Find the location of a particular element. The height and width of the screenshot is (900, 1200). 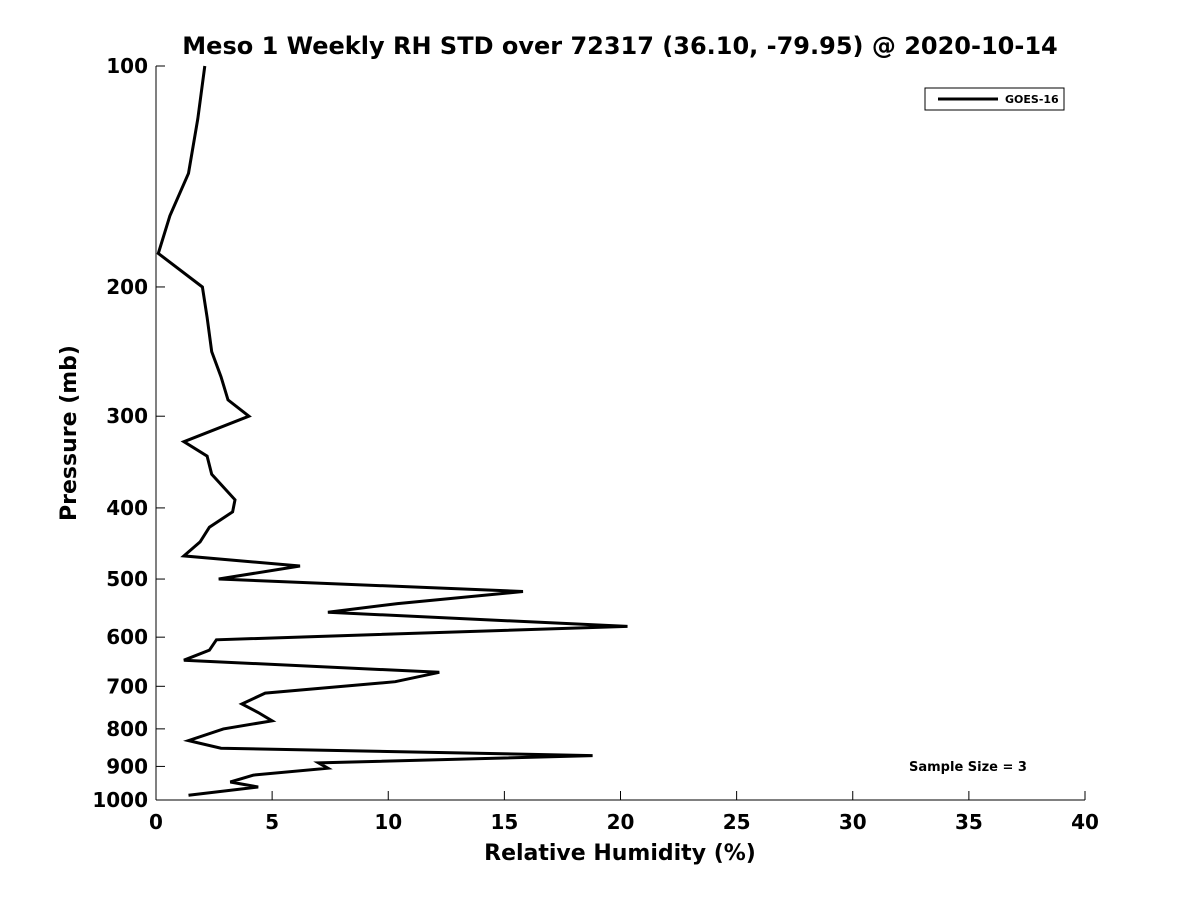

x-tick-label: 10 is located at coordinates (388, 822).